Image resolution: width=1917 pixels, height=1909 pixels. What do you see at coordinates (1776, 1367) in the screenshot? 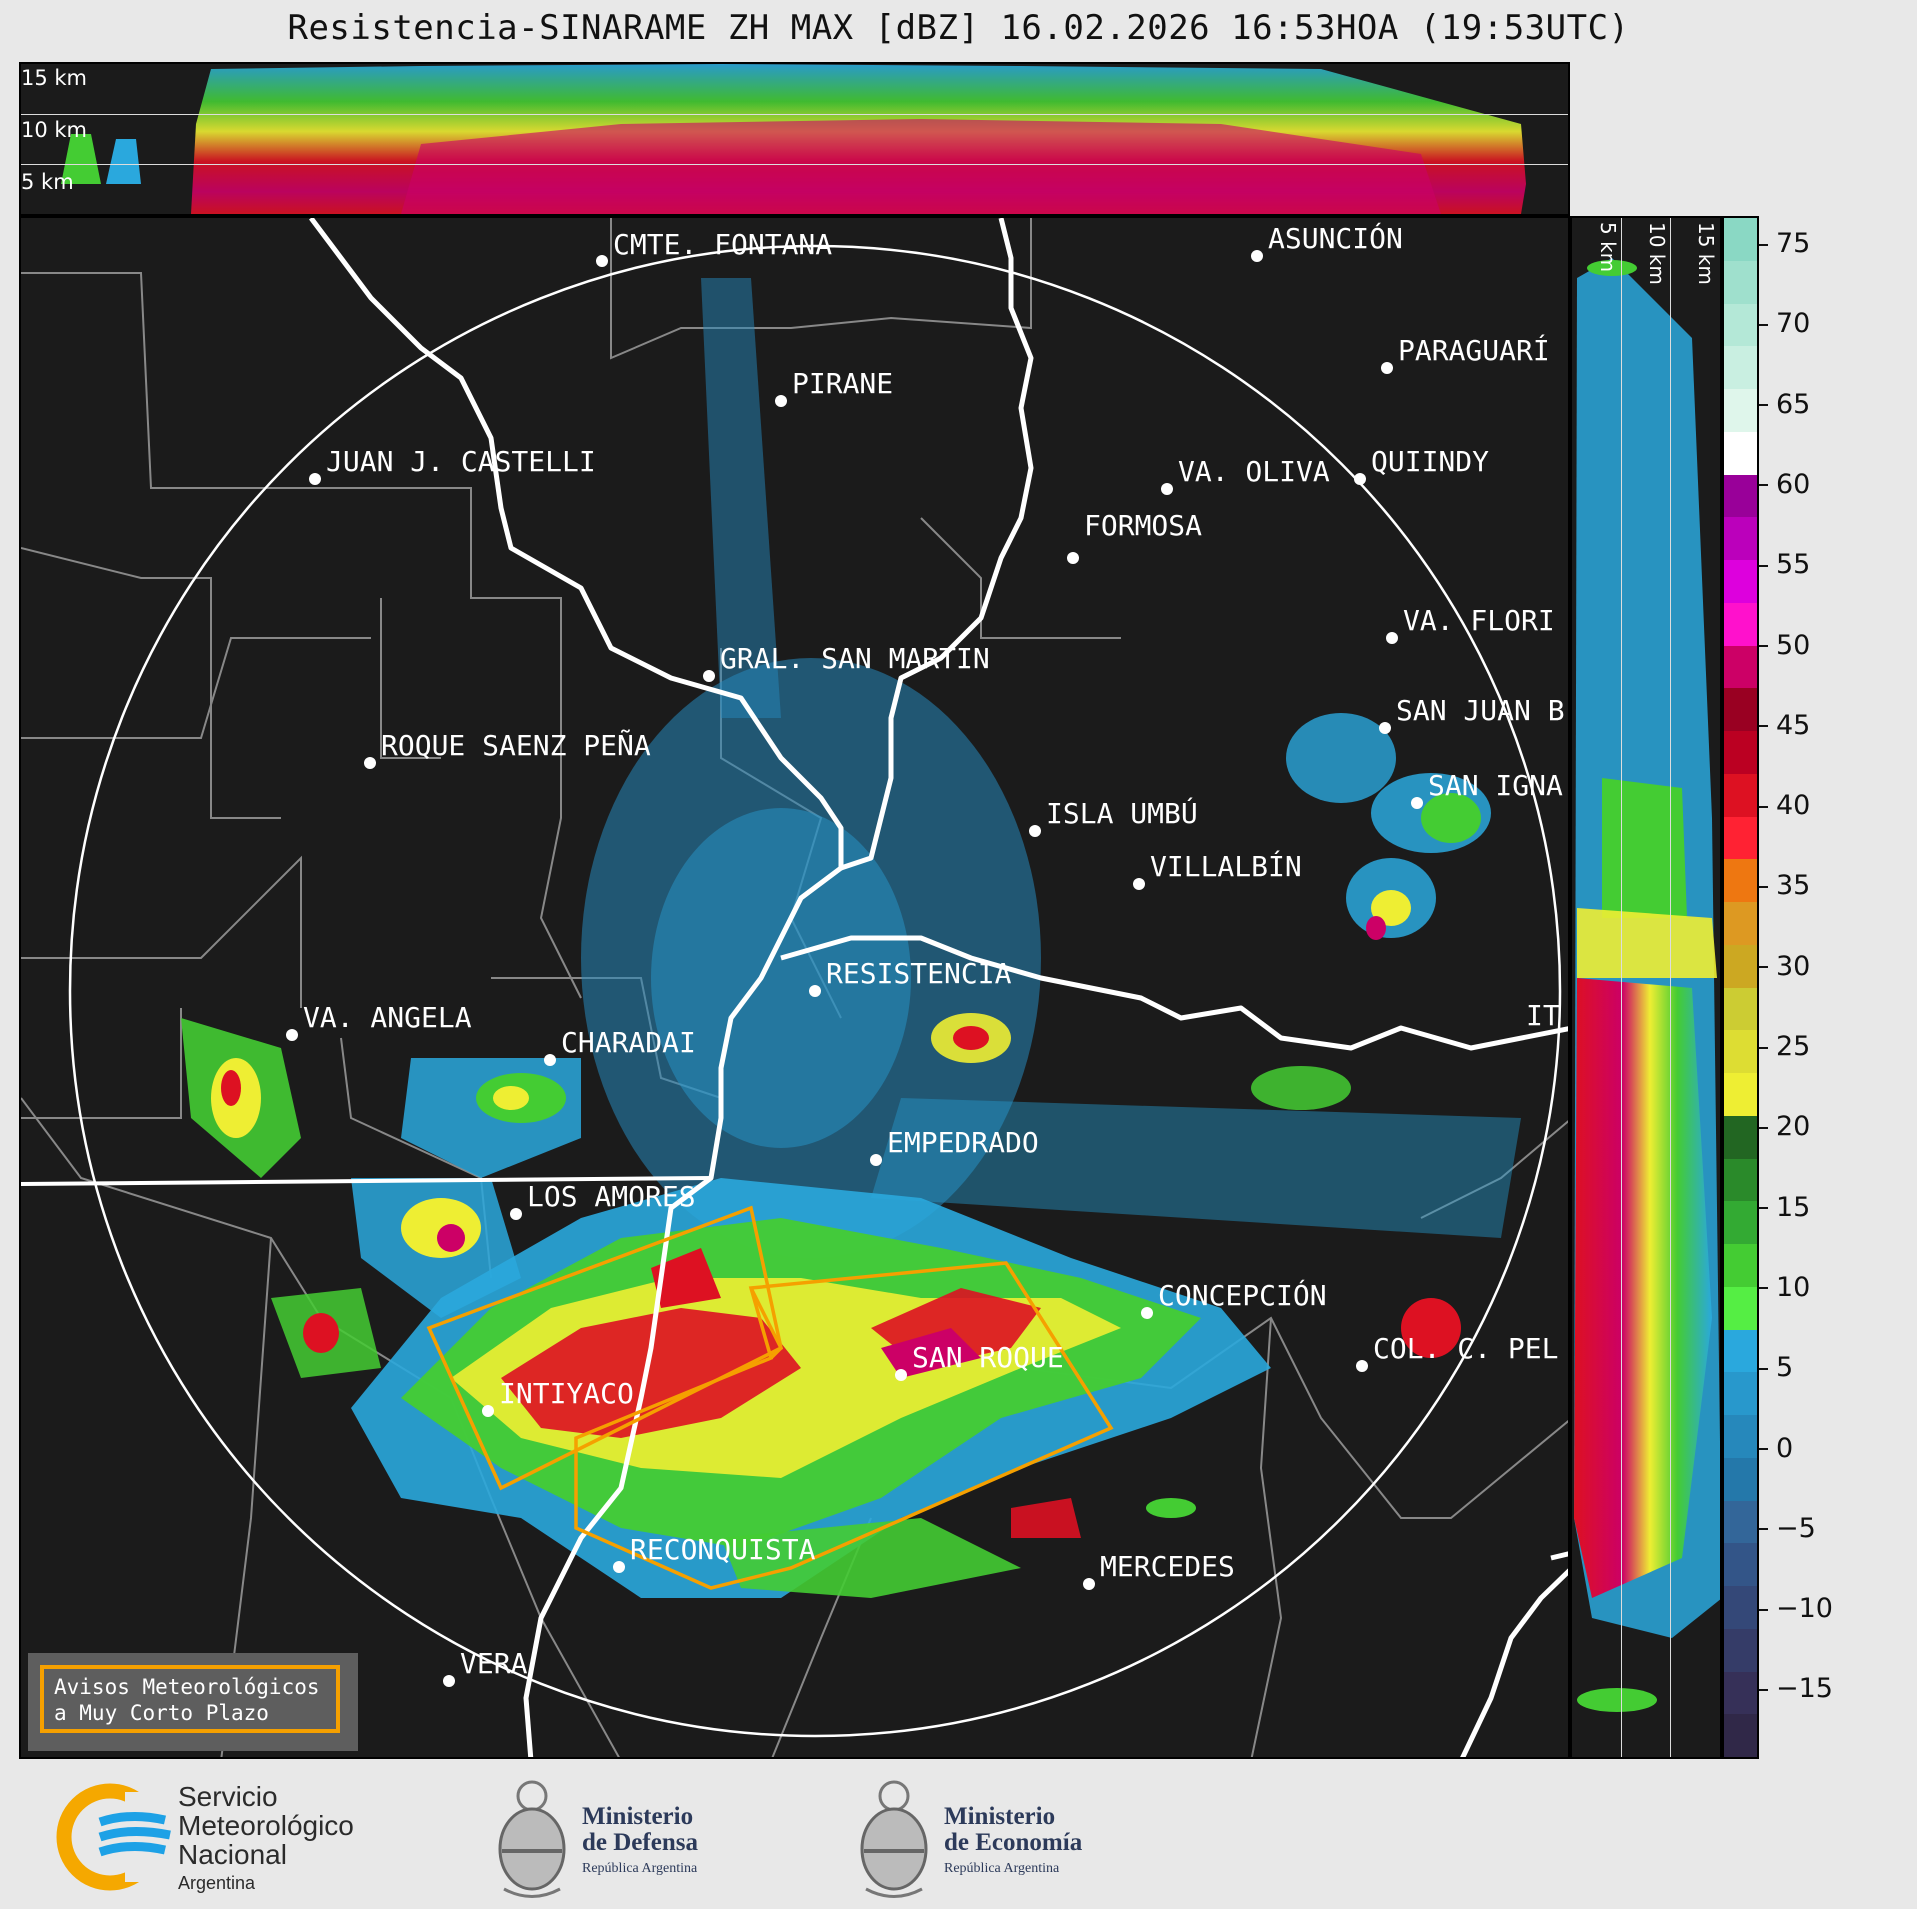
I see `colorbar-tick-label: 5` at bounding box center [1776, 1367].